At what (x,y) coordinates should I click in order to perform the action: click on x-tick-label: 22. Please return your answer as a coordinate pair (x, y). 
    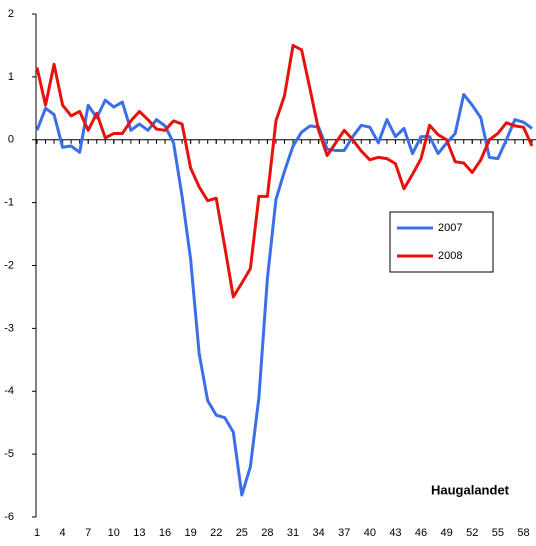
    Looking at the image, I should click on (216, 533).